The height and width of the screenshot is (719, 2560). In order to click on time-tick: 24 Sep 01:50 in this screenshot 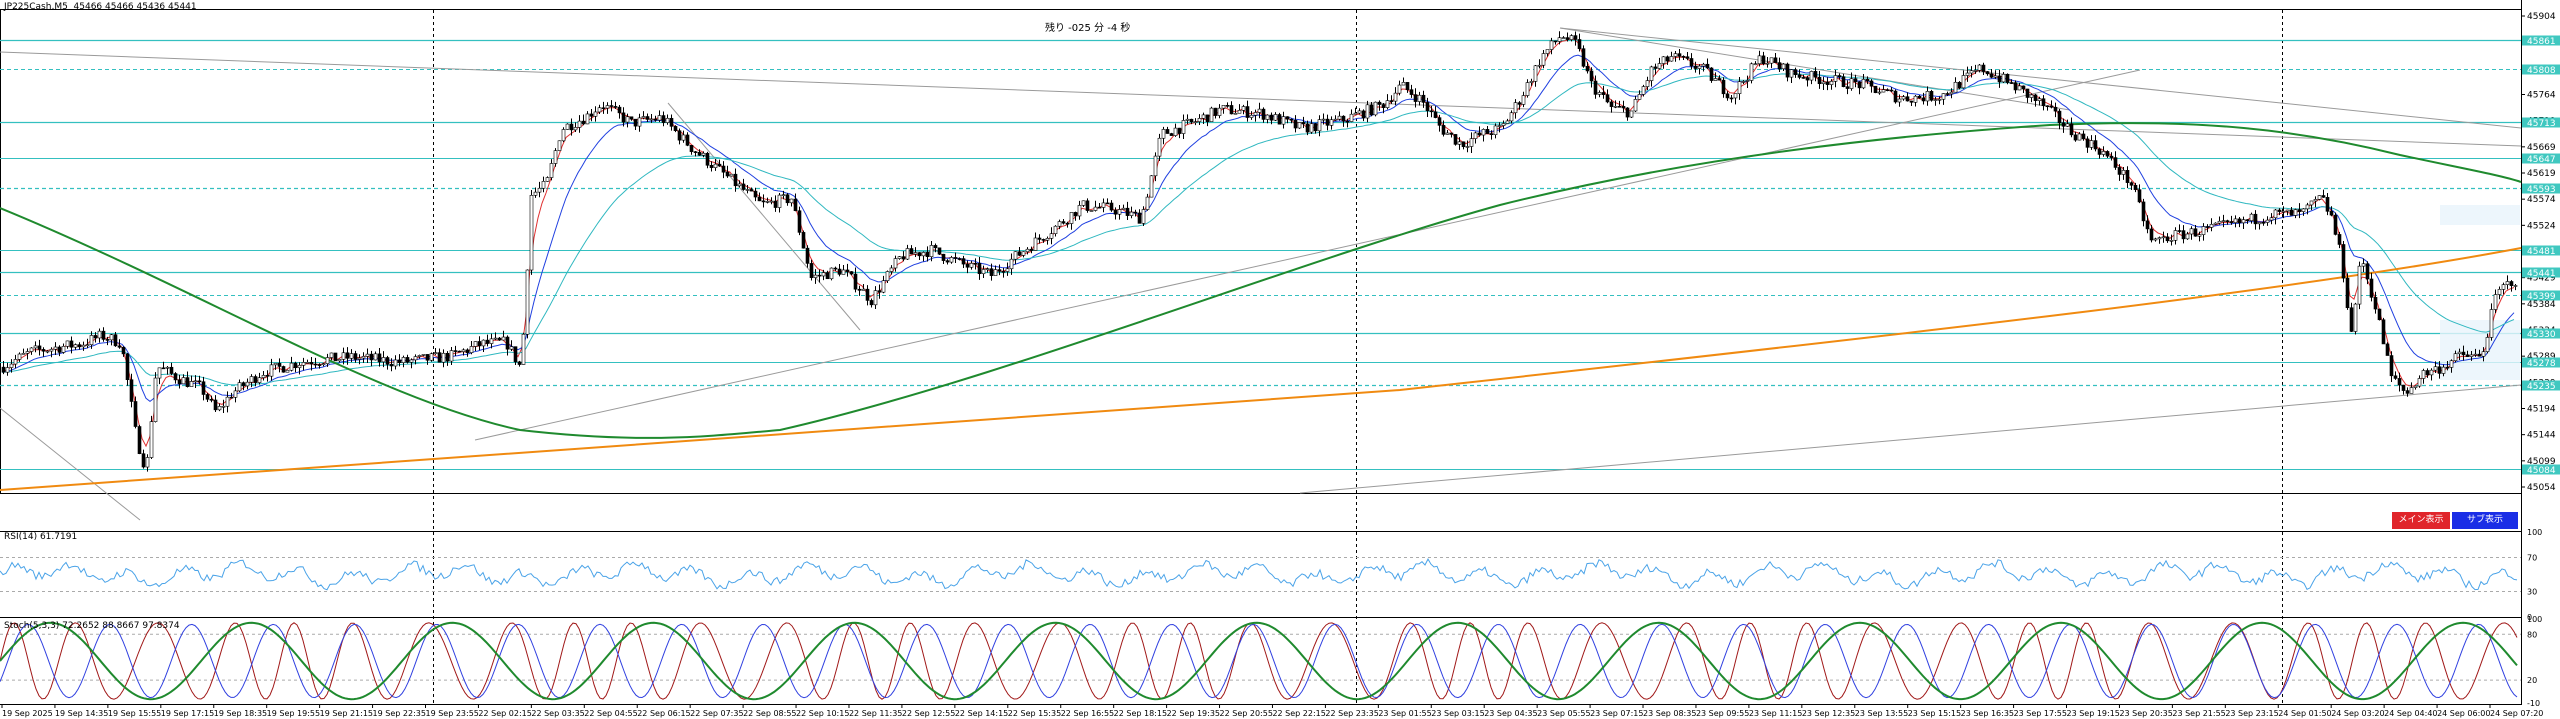, I will do `click(2304, 713)`.